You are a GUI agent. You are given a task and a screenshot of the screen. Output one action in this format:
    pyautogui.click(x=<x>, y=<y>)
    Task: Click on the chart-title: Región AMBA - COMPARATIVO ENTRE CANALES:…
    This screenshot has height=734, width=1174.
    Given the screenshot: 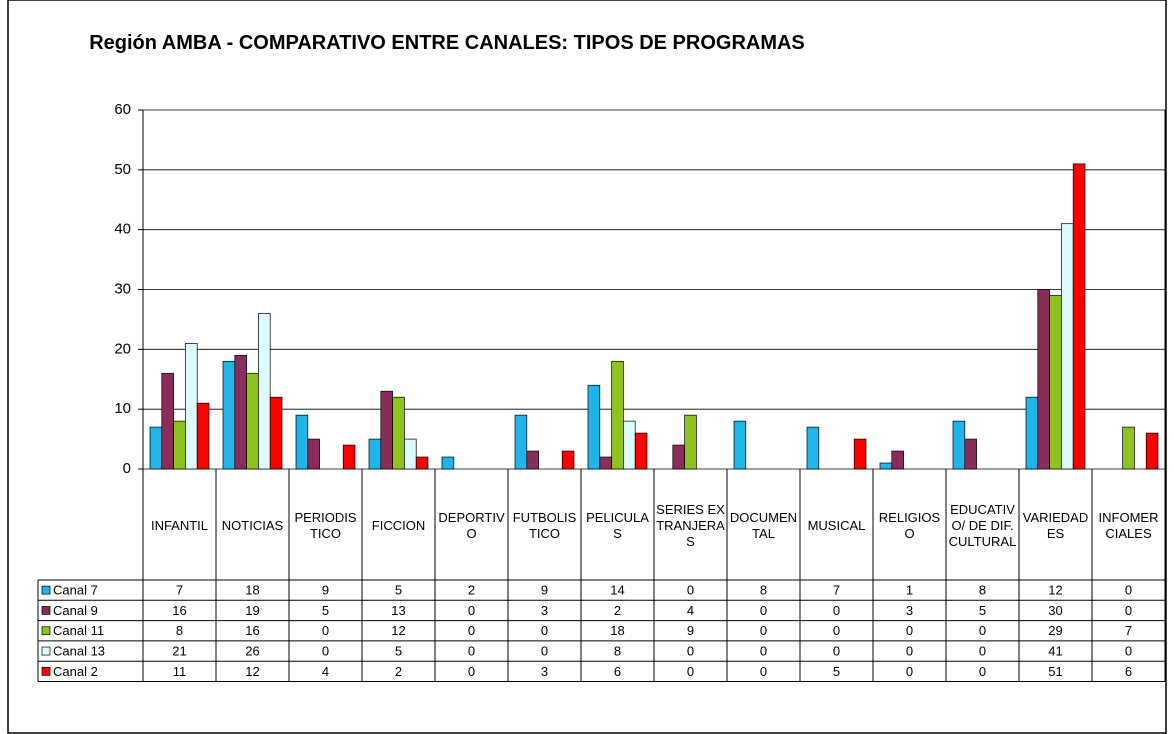 What is the action you would take?
    pyautogui.click(x=447, y=43)
    